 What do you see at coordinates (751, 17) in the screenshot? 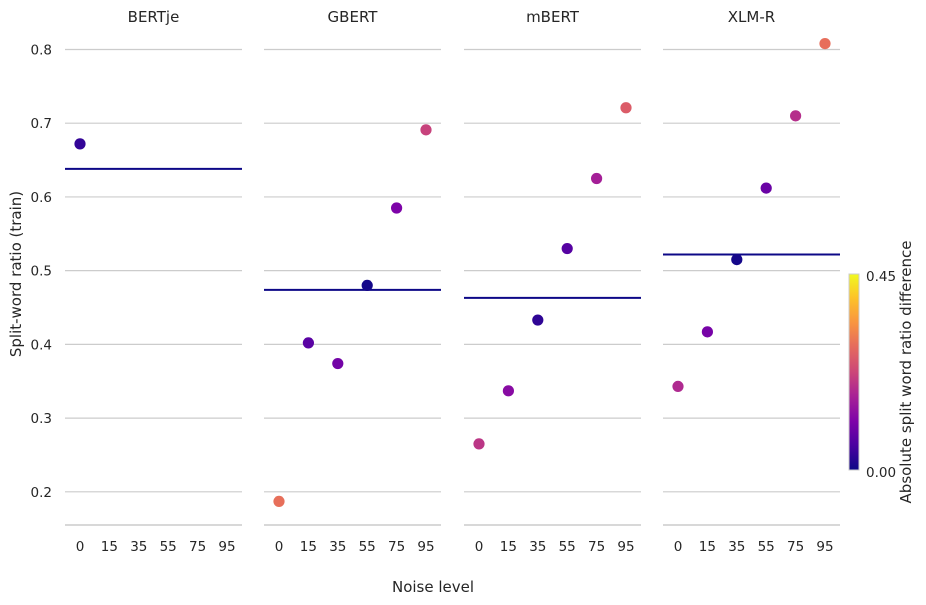
I see `panel-title: XLM-R` at bounding box center [751, 17].